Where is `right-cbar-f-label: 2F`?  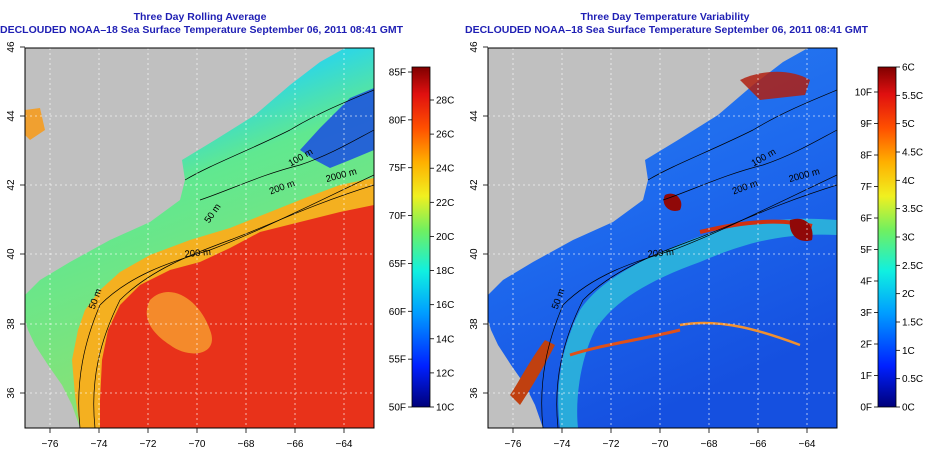
right-cbar-f-label: 2F is located at coordinates (866, 345).